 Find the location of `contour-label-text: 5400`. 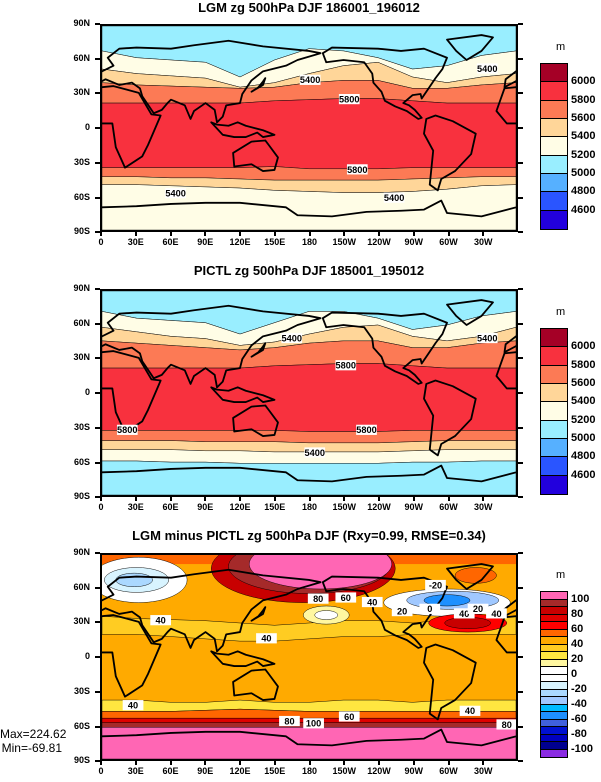

contour-label-text: 5400 is located at coordinates (315, 453).